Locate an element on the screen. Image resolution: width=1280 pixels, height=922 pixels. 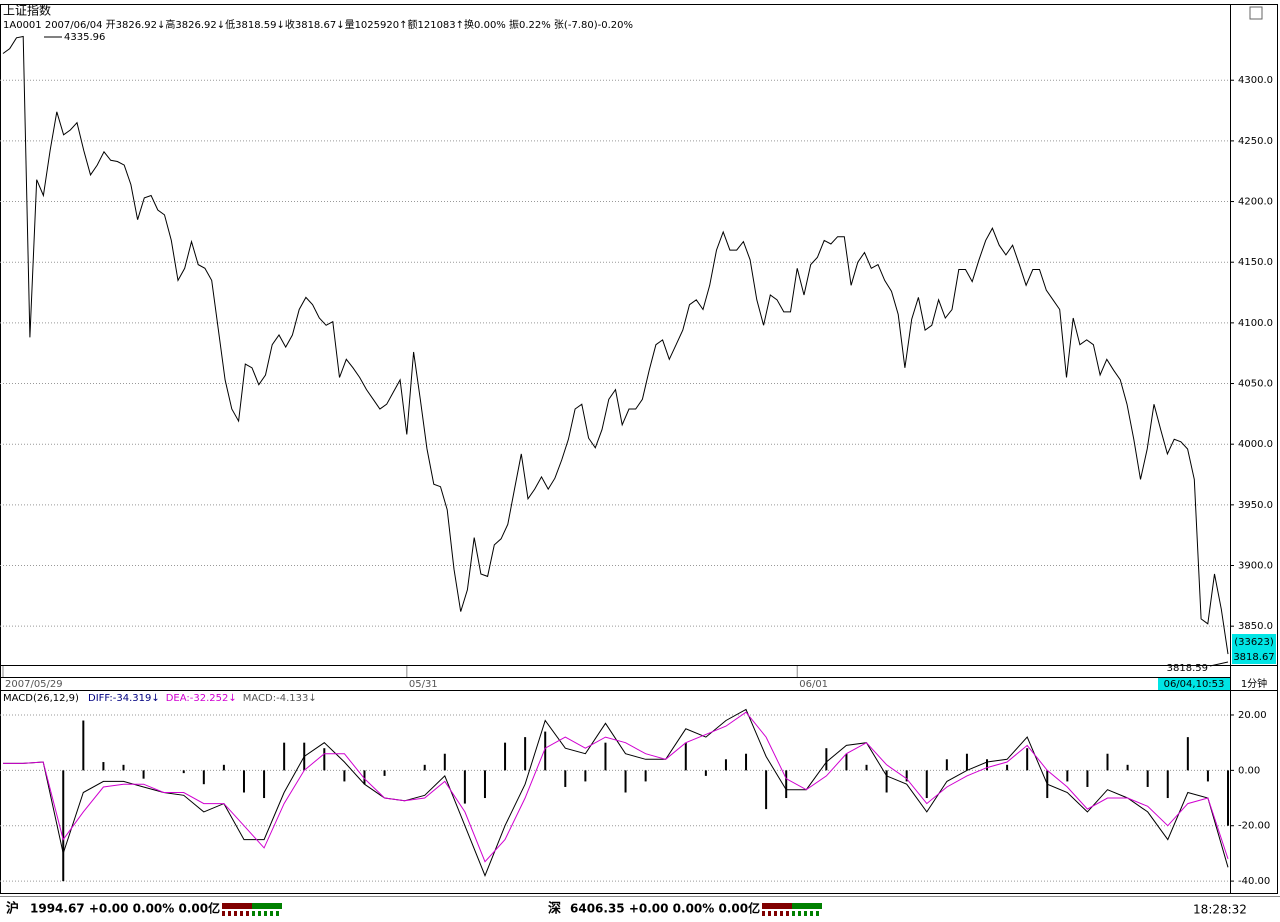
volume-tag: (33623) is located at coordinates (1254, 642).